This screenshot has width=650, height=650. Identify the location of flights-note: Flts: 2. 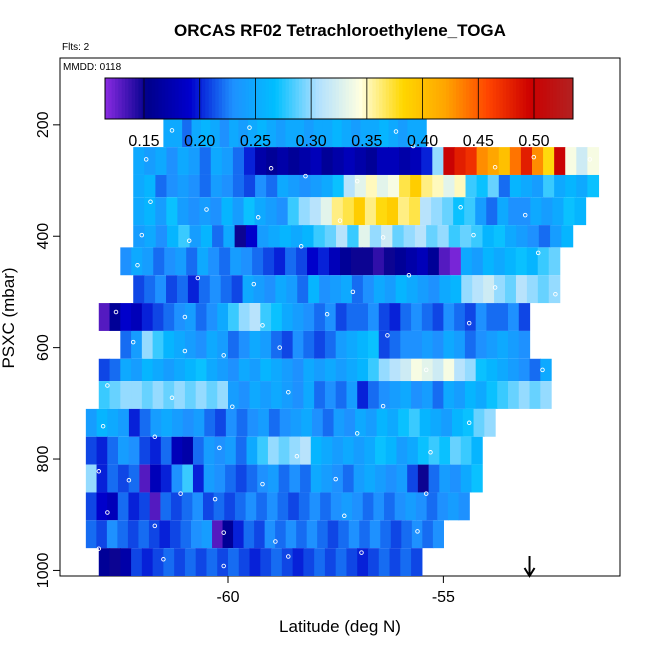
(76, 47).